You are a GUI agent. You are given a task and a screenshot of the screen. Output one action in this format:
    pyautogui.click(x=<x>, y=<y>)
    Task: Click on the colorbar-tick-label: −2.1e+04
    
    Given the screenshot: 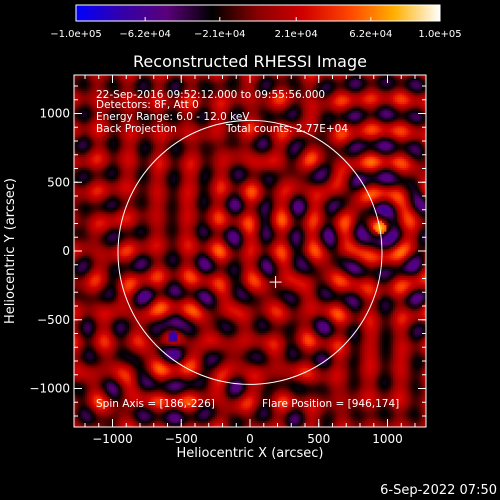 What is the action you would take?
    pyautogui.click(x=220, y=34)
    